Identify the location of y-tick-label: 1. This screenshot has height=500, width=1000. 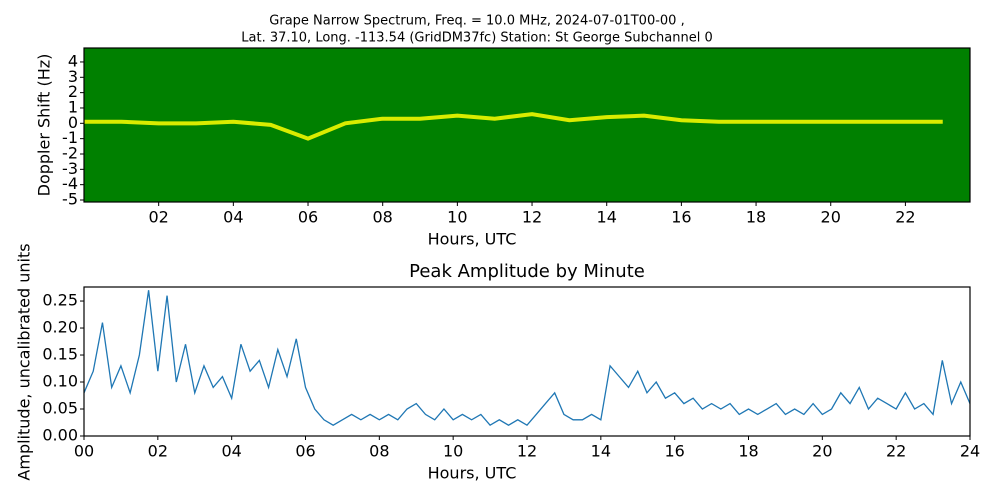
(73, 106).